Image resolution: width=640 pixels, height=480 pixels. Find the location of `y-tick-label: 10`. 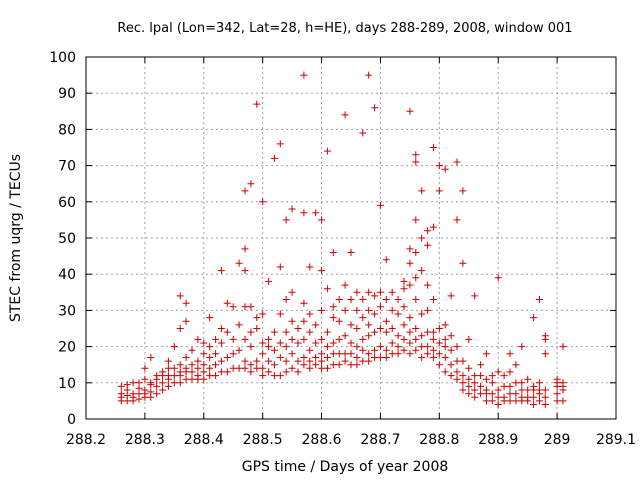

y-tick-label: 10 is located at coordinates (67, 384).